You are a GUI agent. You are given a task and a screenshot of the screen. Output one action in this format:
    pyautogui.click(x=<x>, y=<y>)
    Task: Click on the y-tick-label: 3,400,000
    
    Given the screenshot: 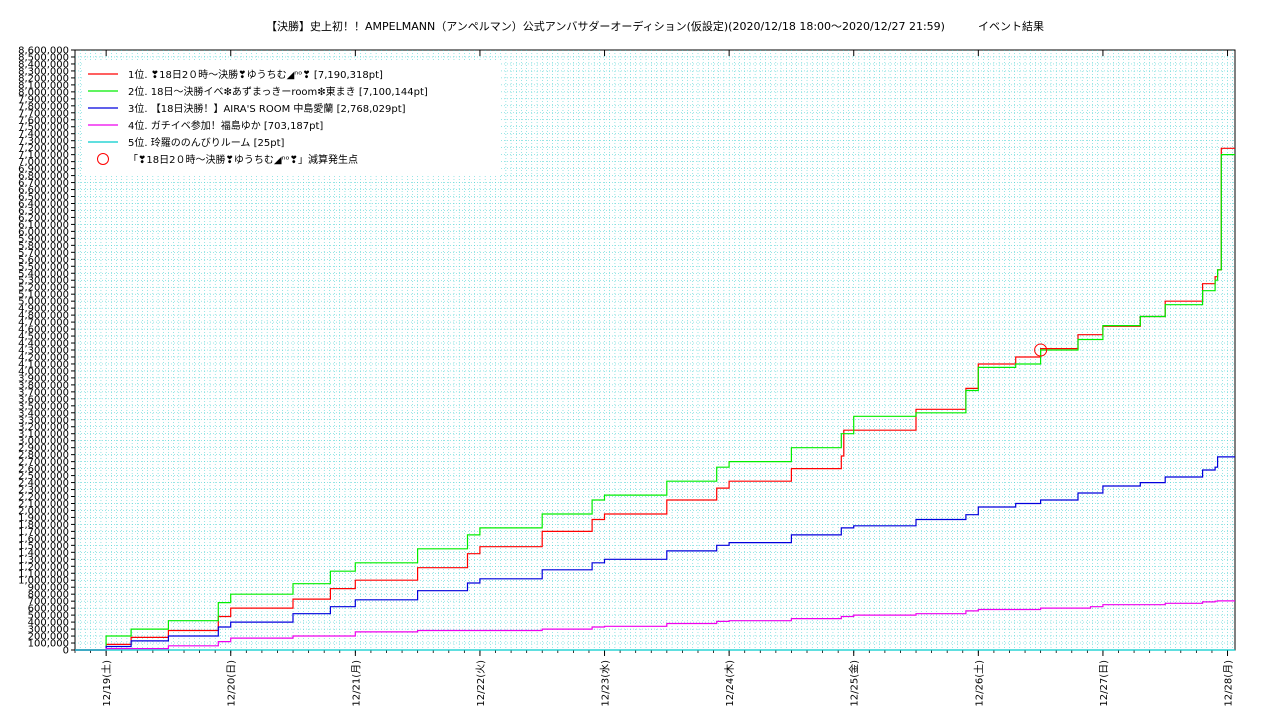 What is the action you would take?
    pyautogui.click(x=43, y=413)
    